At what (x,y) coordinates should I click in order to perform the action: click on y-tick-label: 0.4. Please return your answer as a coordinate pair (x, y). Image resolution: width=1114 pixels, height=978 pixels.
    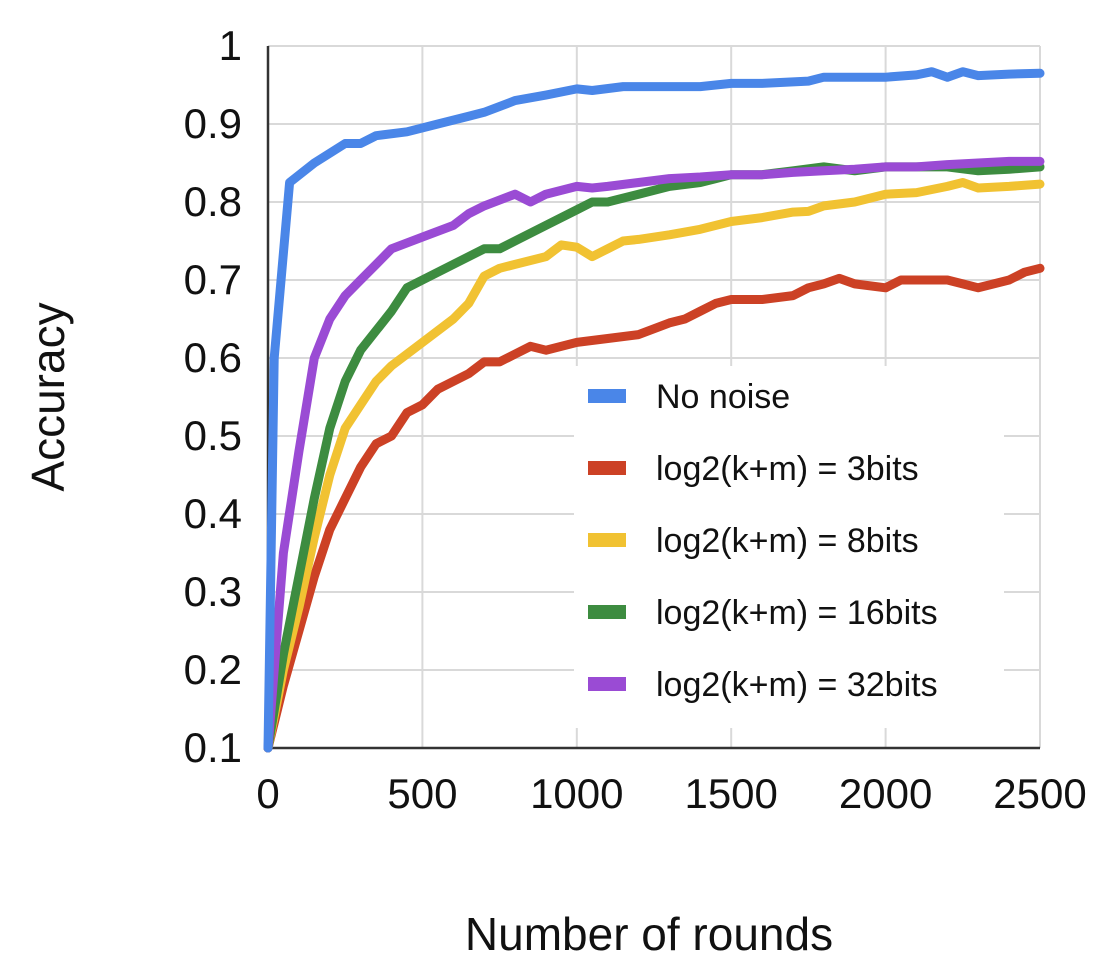
    Looking at the image, I should click on (213, 513).